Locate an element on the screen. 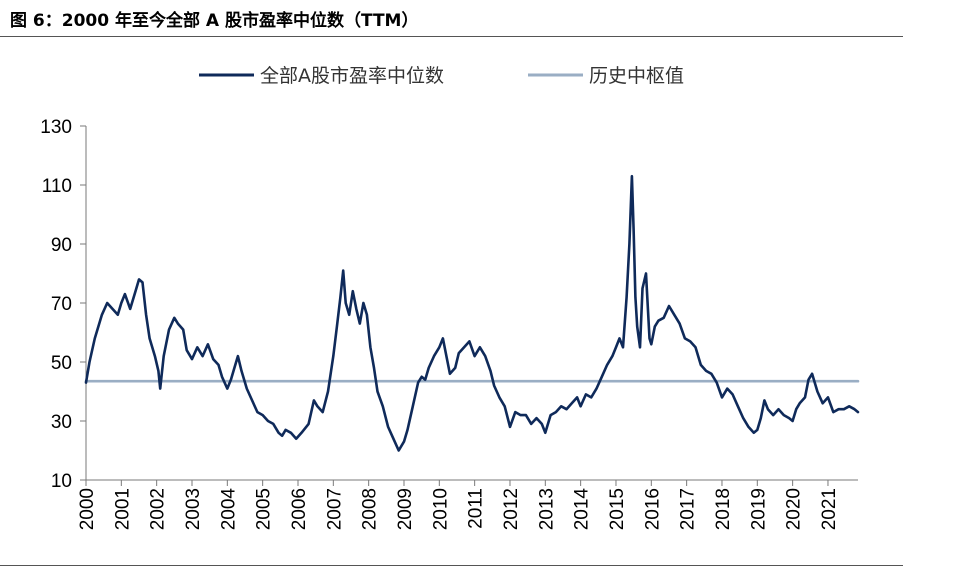 This screenshot has width=963, height=570. y-axis: 10 30 50 70 90 110 130 is located at coordinates (63, 304).